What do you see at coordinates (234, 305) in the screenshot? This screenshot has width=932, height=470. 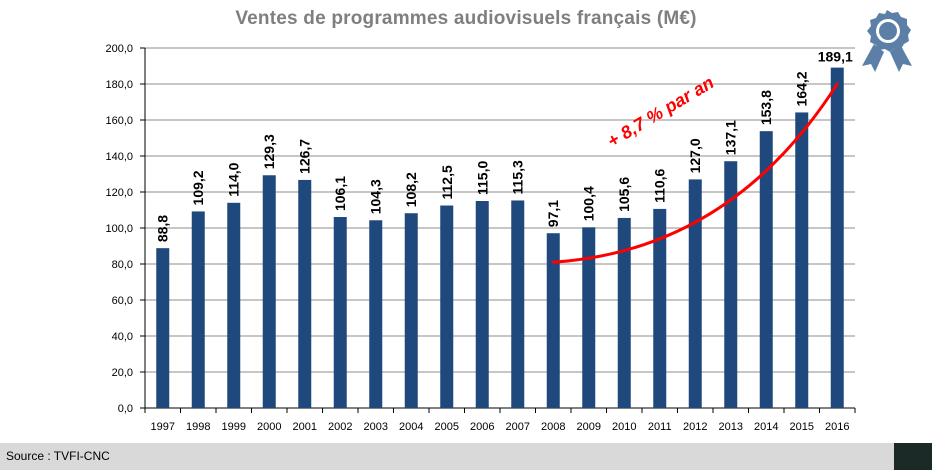 I see `bar-1999` at bounding box center [234, 305].